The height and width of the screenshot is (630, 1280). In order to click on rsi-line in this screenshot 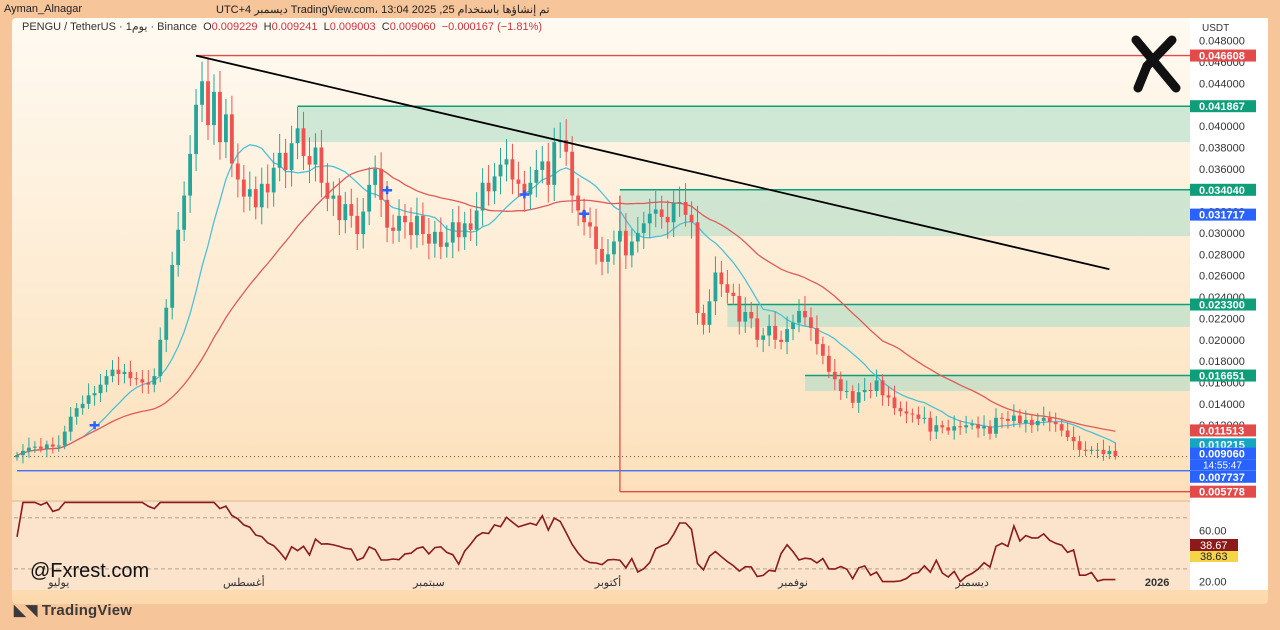, I will do `click(566, 542)`.